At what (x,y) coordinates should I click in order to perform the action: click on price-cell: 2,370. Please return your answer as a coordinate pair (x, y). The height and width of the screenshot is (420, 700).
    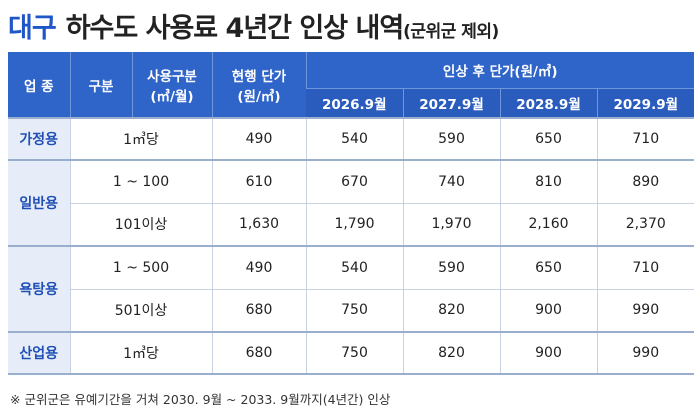
    Looking at the image, I should click on (645, 224).